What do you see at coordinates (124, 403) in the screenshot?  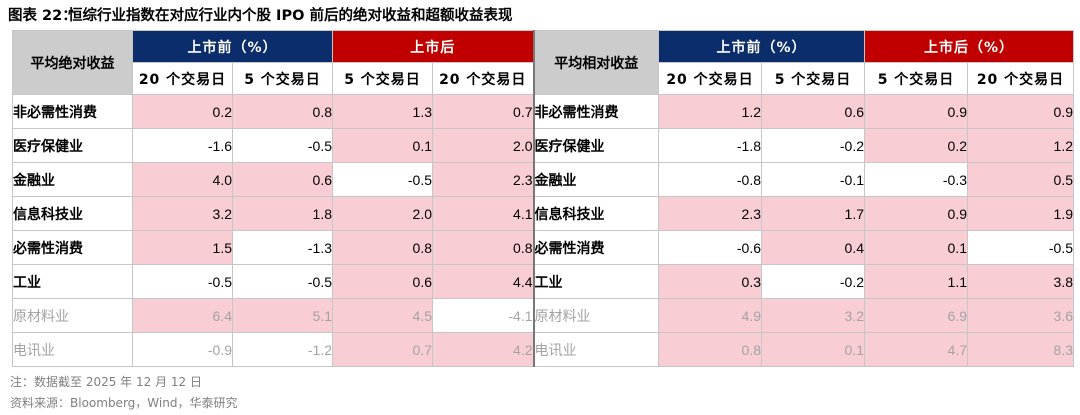 I see `source-note: 资料来源：Bloomberg，Wind，华泰研究` at bounding box center [124, 403].